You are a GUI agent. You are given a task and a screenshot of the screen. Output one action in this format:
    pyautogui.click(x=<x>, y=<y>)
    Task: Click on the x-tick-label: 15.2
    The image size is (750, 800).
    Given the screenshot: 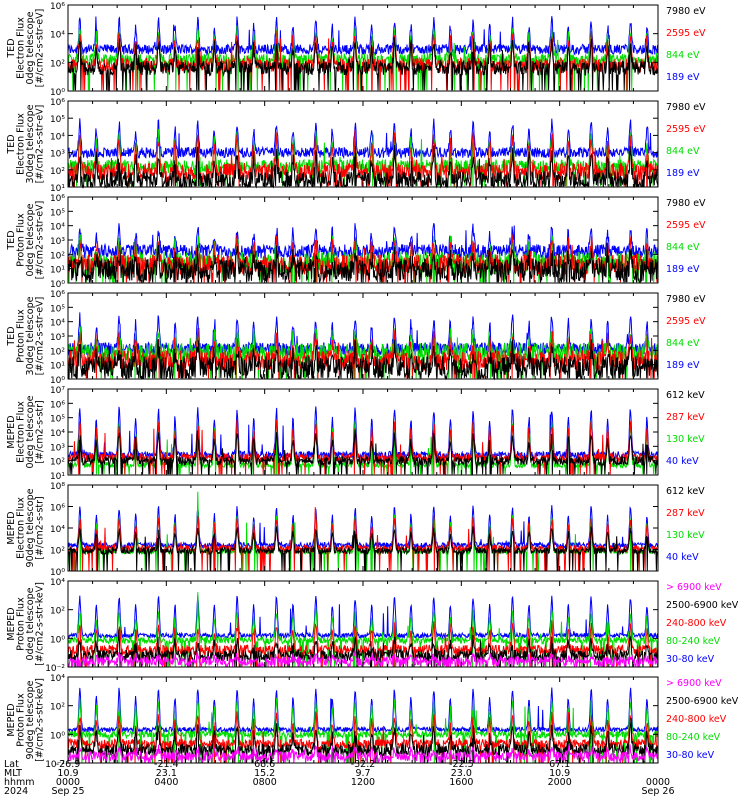 What is the action you would take?
    pyautogui.click(x=264, y=773)
    